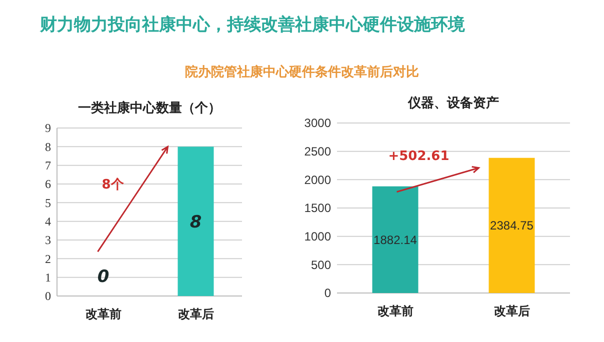 This screenshot has height=342, width=604. I want to click on y-tick-label: 8, so click(48, 147).